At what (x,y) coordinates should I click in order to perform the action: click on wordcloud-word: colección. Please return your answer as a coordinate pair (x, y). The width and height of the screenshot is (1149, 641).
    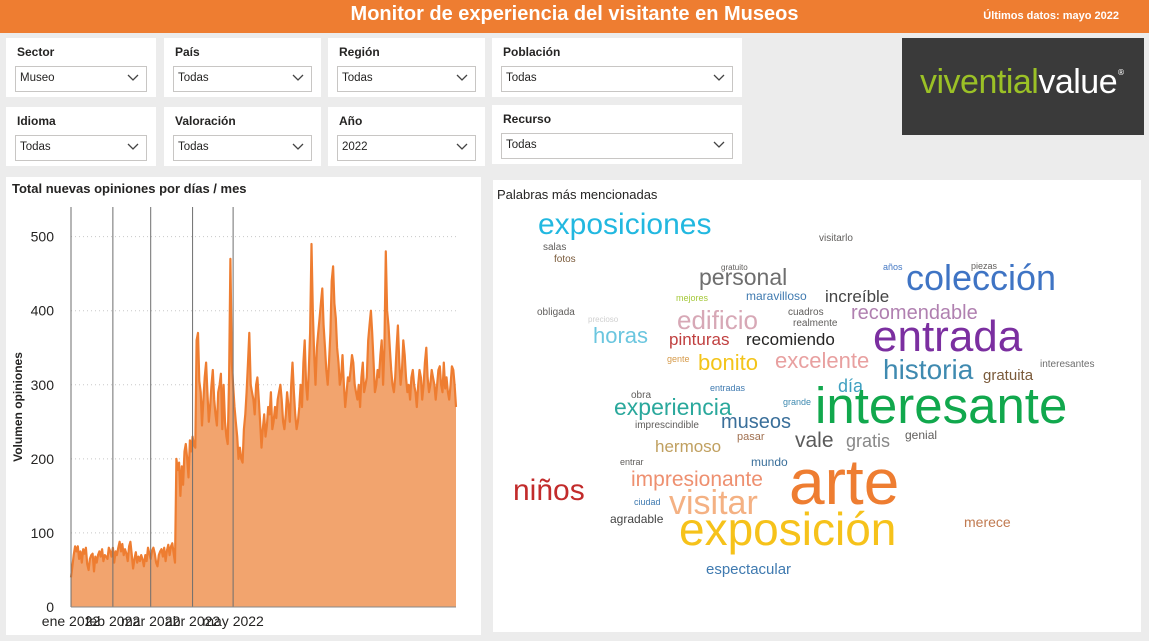
    Looking at the image, I should click on (981, 277).